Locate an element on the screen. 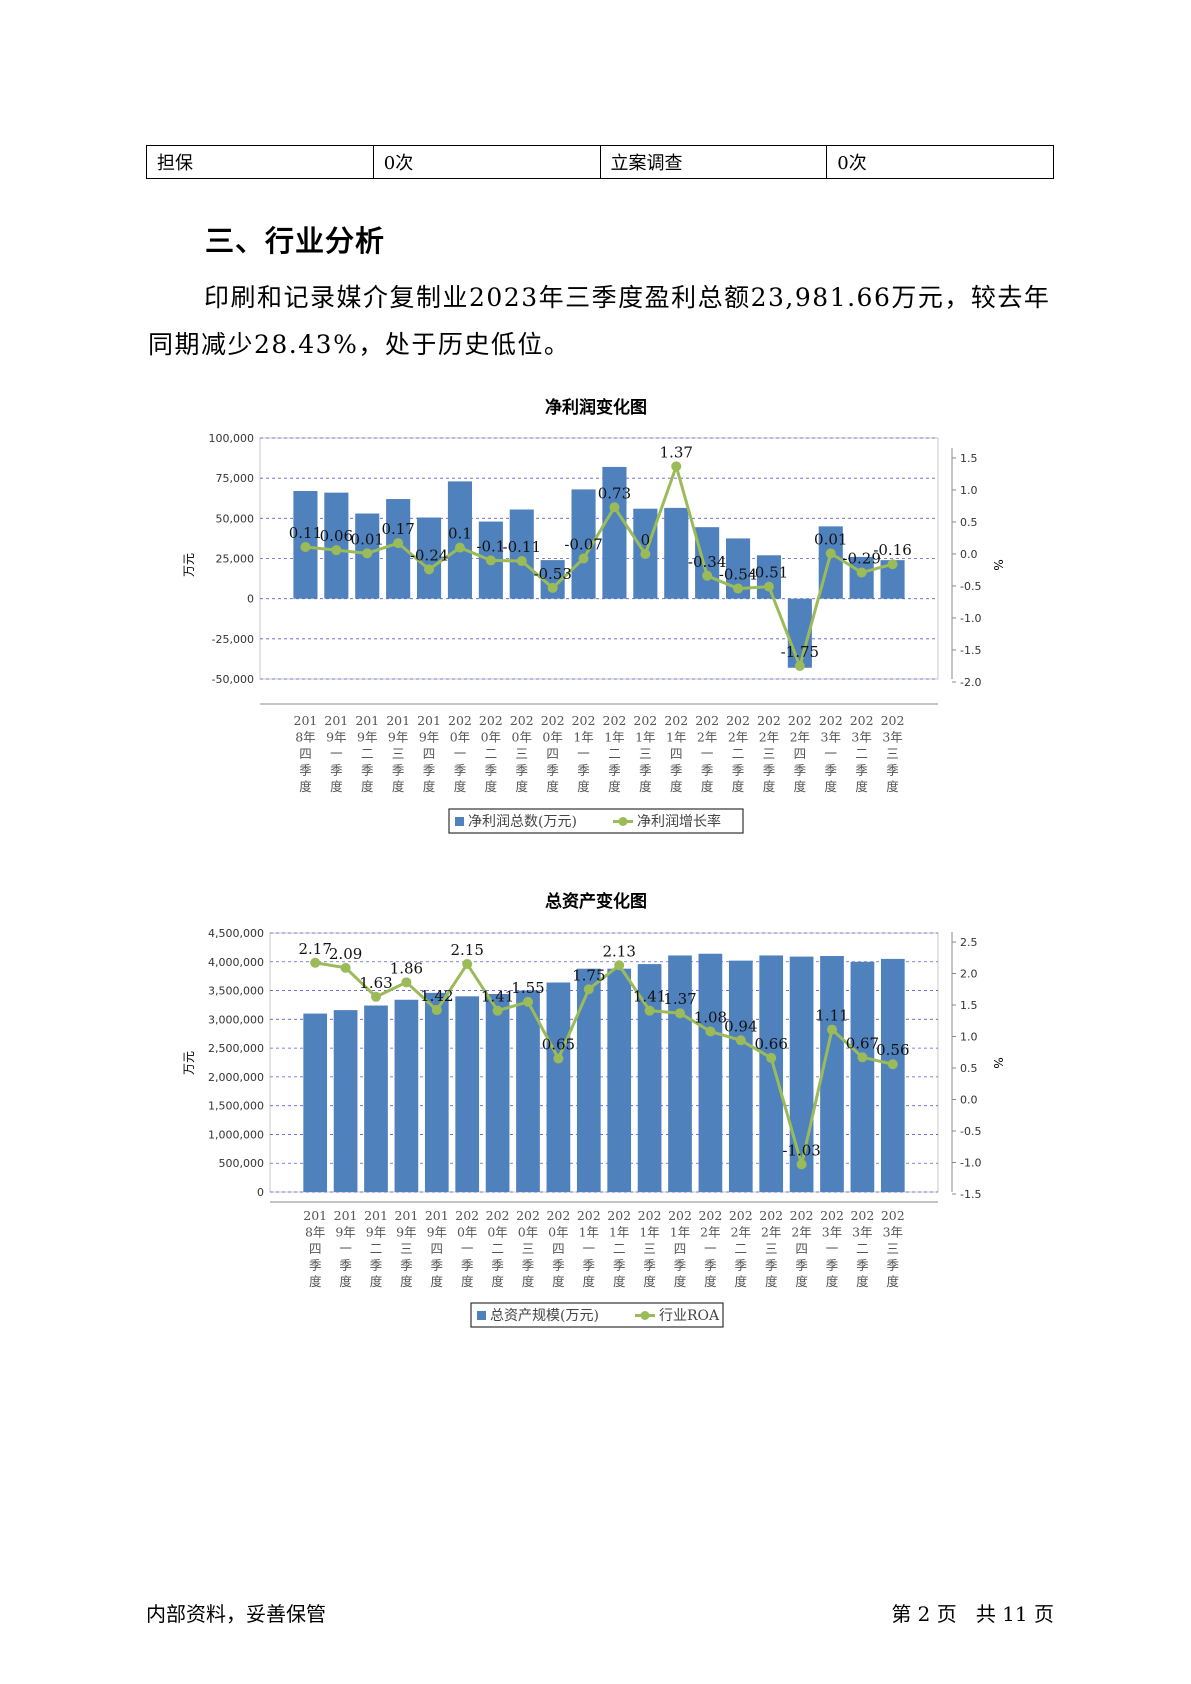 The width and height of the screenshot is (1191, 1684). category-label: 一 is located at coordinates (583, 753).